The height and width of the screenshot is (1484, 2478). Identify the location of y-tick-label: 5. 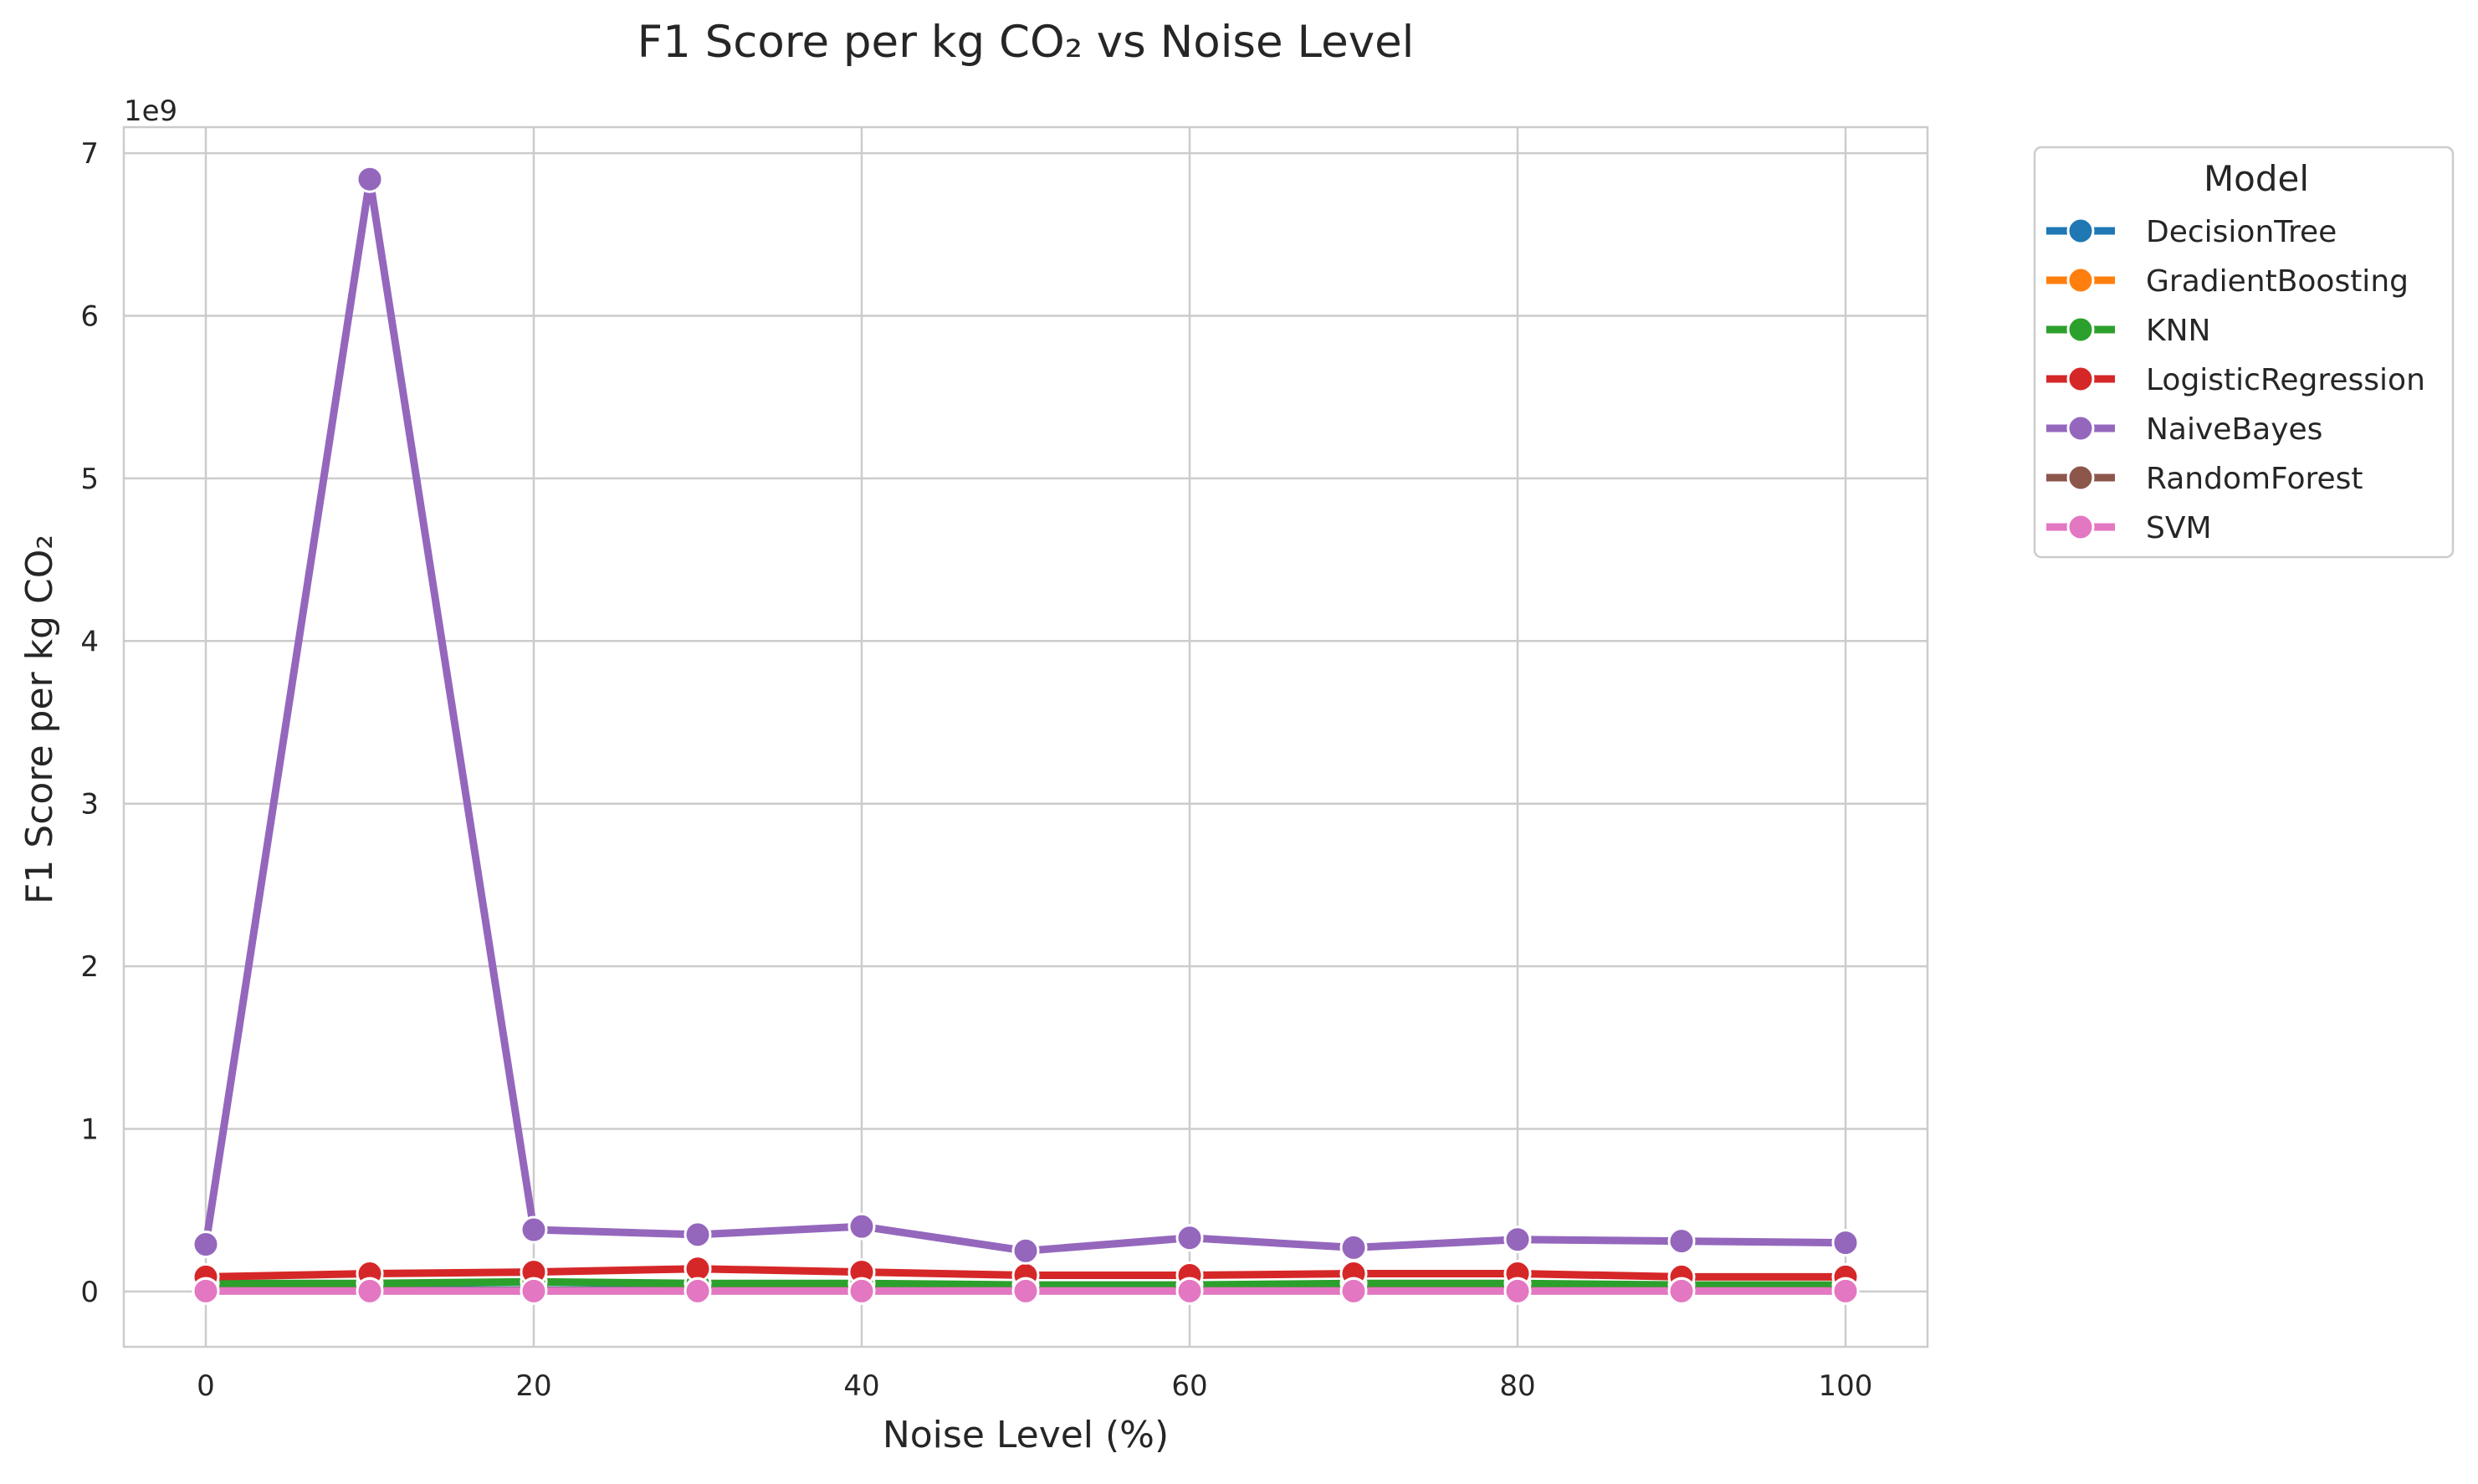
(89, 479).